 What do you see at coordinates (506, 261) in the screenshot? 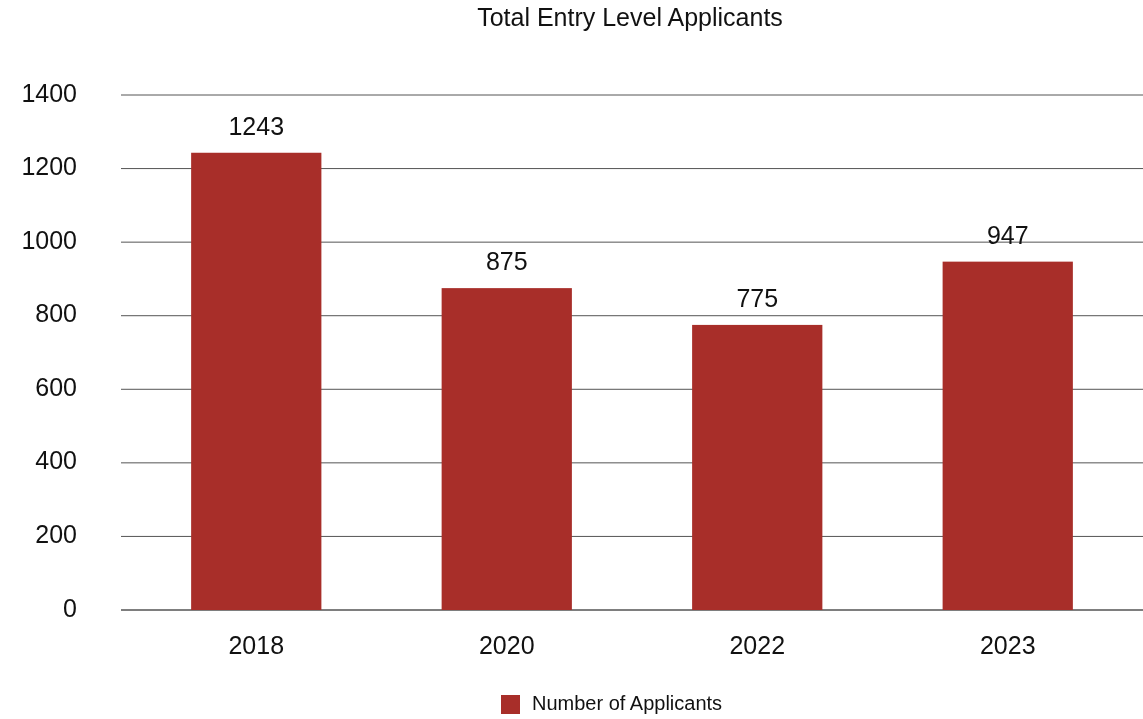
I see `data-label: 875` at bounding box center [506, 261].